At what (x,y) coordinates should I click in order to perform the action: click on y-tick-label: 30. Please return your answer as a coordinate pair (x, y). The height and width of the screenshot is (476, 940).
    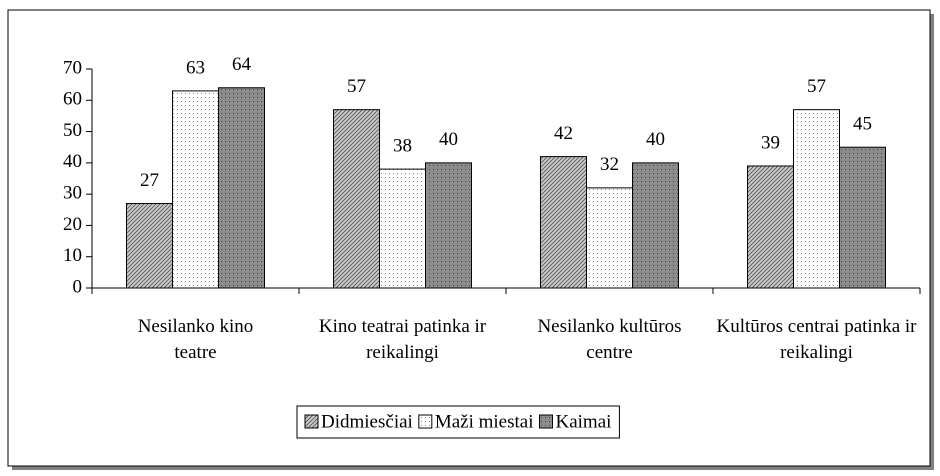
    Looking at the image, I should click on (72, 193).